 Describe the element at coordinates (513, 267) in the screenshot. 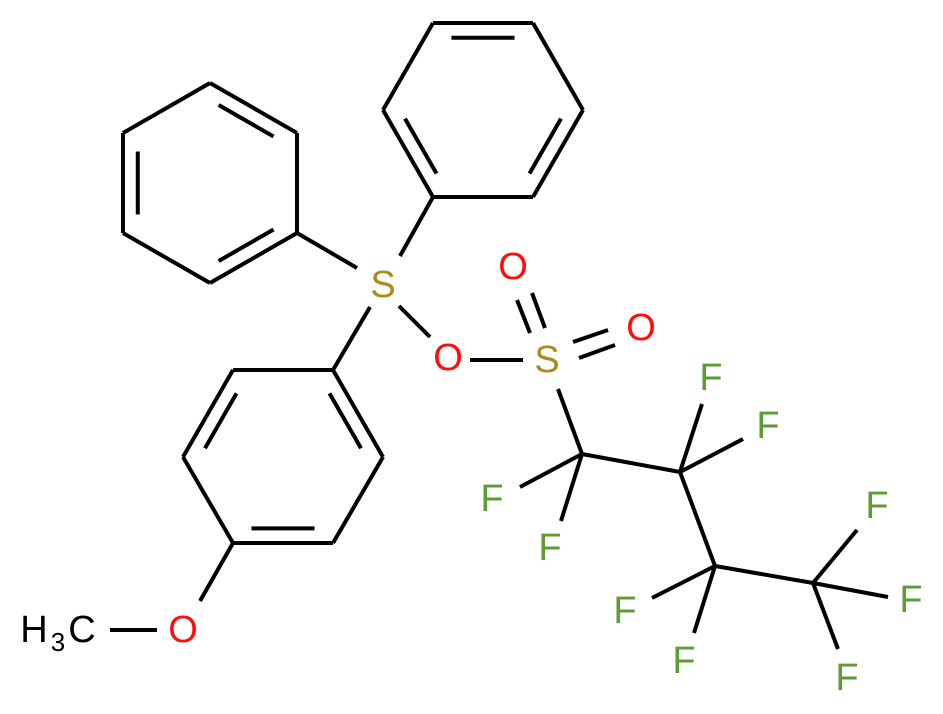

I see `atom-sulfonyl-o-top: O` at that location.